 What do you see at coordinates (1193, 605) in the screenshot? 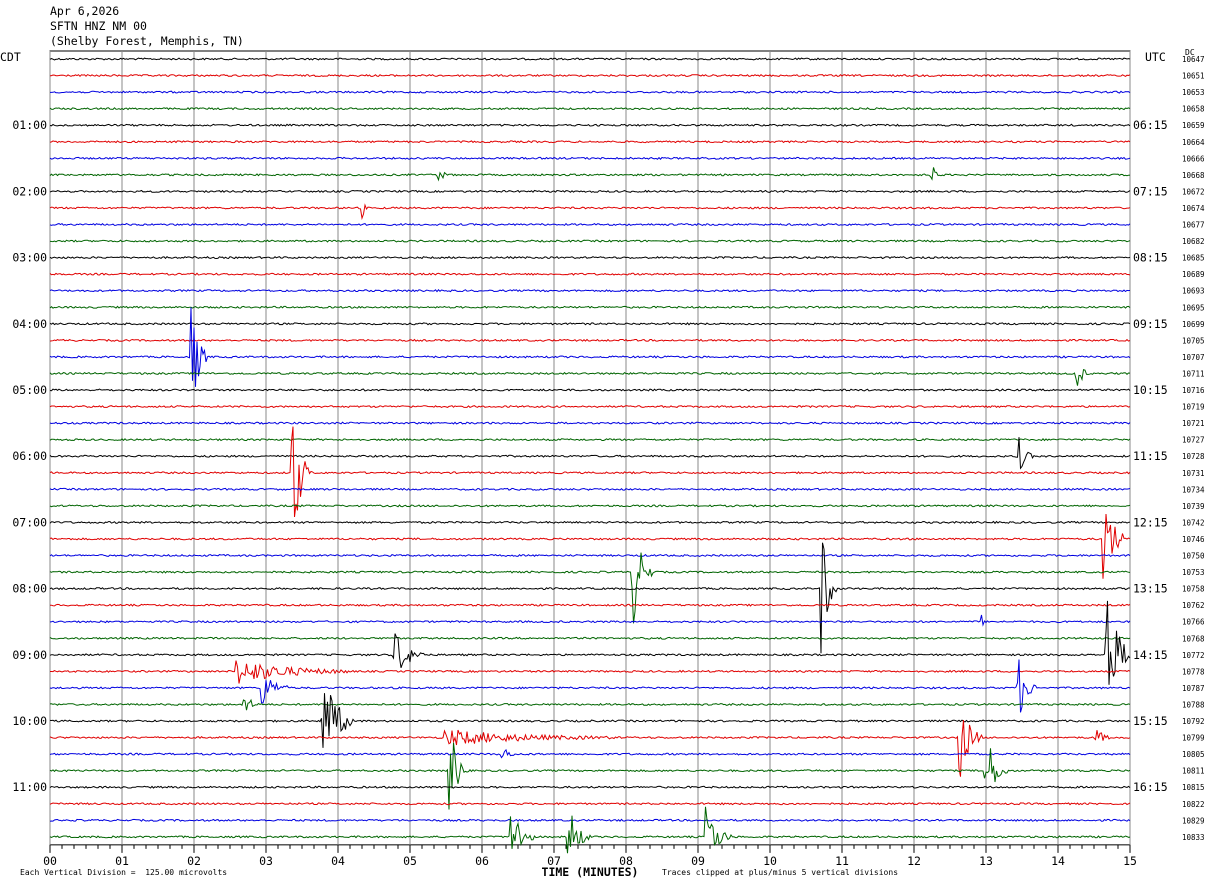
I see `dc-offset-label: 10762` at bounding box center [1193, 605].